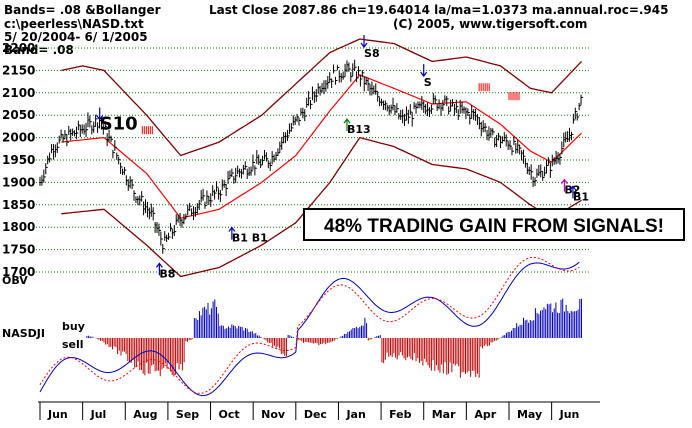  Describe the element at coordinates (490, 24) in the screenshot. I see `copyright: (C) 2005, www.tigersoft.com` at that location.